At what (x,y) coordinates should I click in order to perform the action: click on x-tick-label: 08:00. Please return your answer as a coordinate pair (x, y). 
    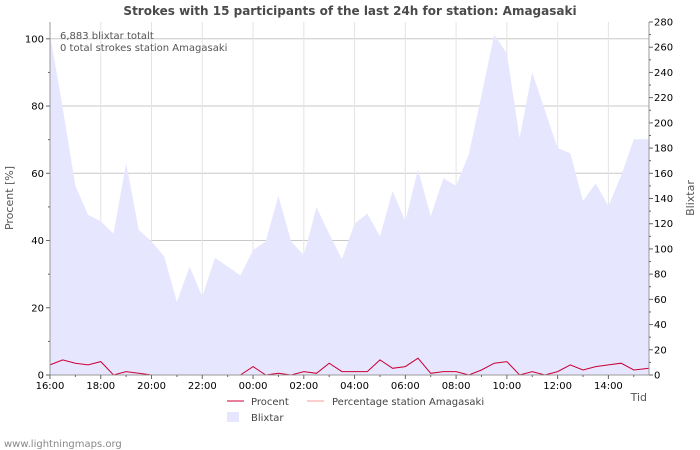
    Looking at the image, I should click on (456, 386).